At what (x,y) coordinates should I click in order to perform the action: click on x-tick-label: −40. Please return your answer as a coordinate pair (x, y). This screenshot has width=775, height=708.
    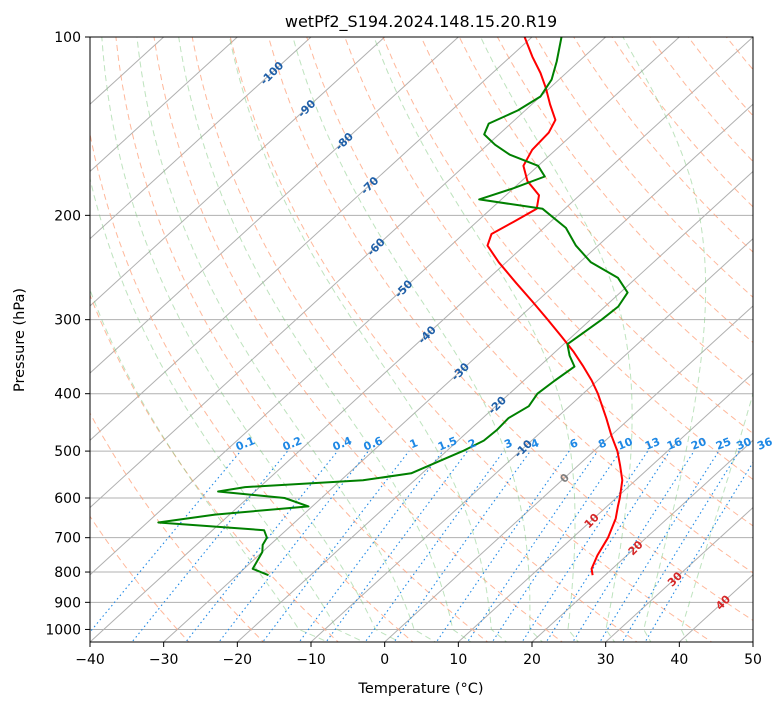
    Looking at the image, I should click on (90, 660).